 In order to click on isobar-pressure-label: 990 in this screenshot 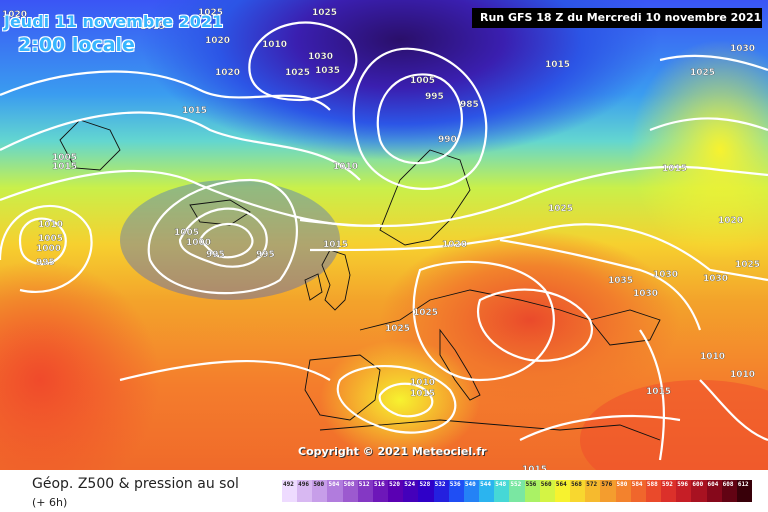, I will do `click(447, 140)`.